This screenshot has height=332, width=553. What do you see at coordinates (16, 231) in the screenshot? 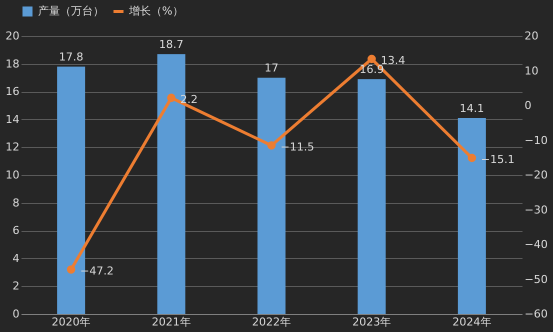
I see `y-tick-label: 6` at bounding box center [16, 231].